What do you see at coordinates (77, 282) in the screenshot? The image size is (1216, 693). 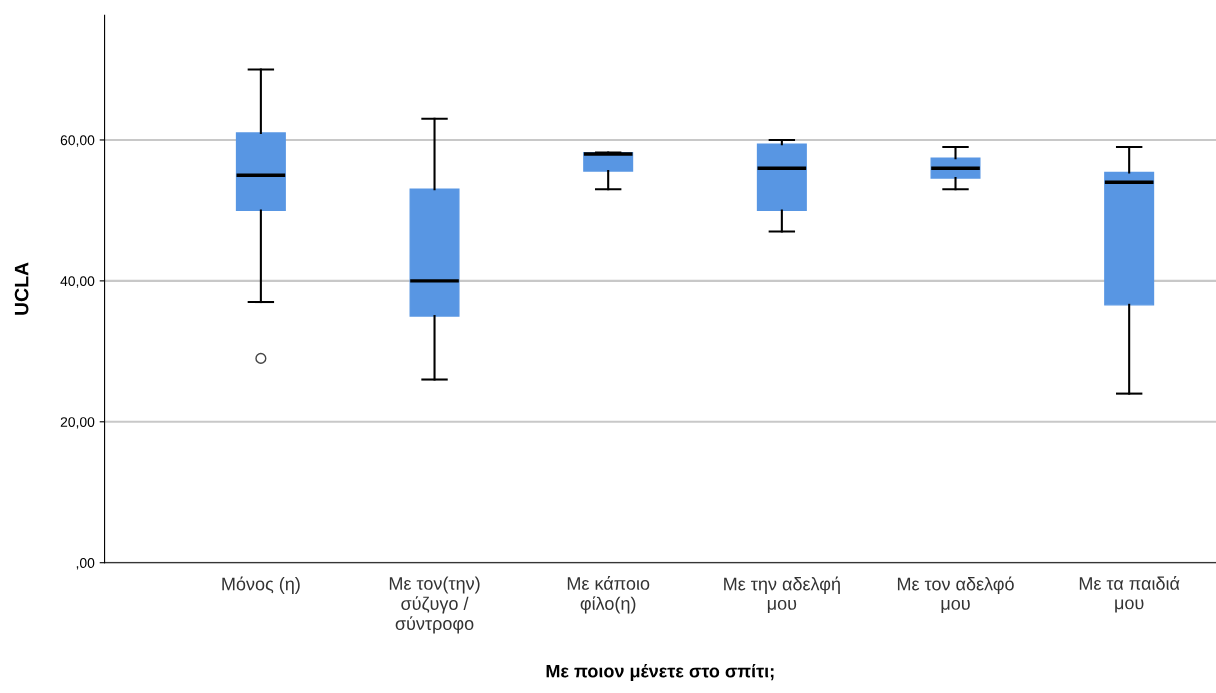 I see `y-tick-label: 40,00` at bounding box center [77, 282].